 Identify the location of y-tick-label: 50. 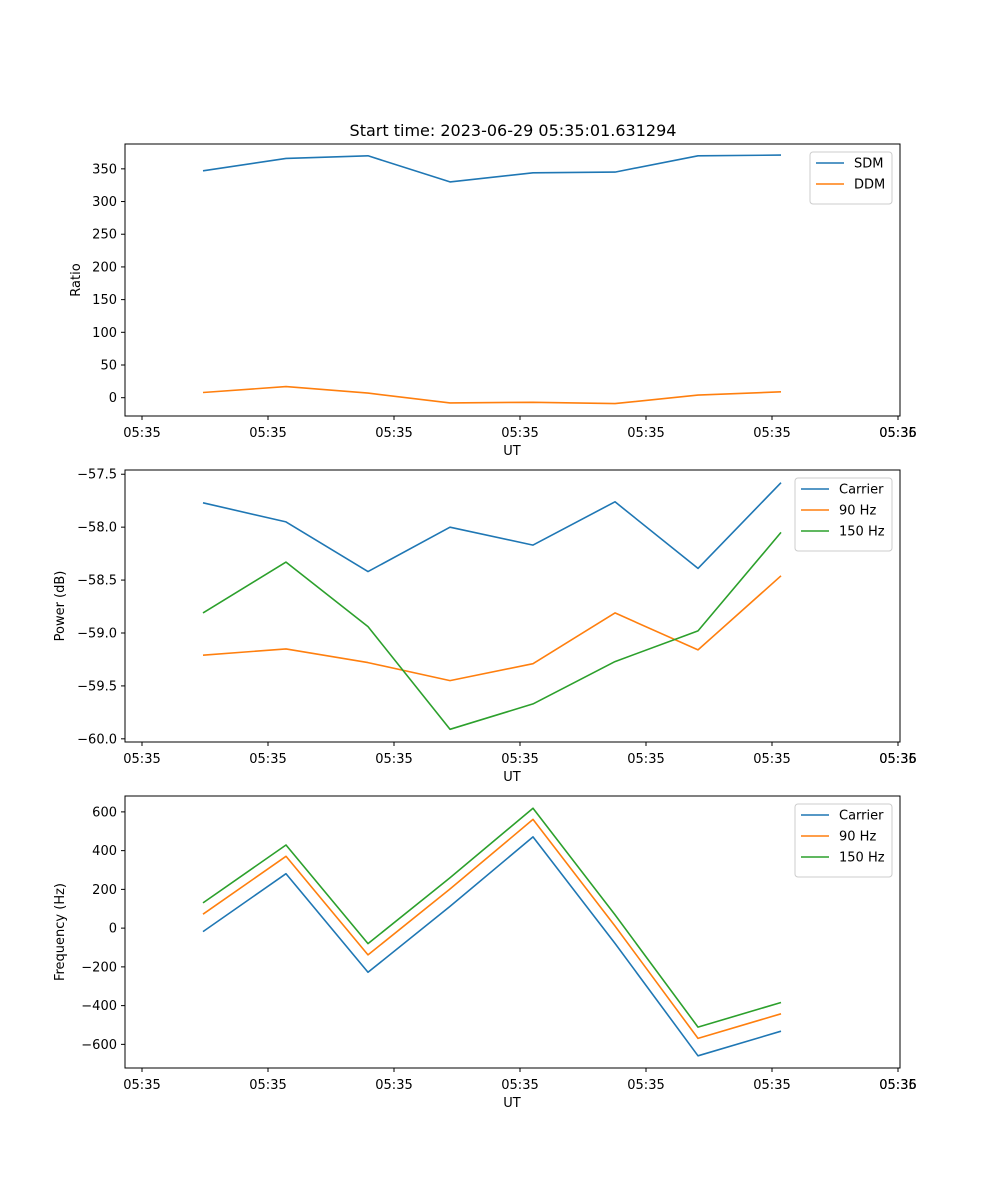
(108, 366).